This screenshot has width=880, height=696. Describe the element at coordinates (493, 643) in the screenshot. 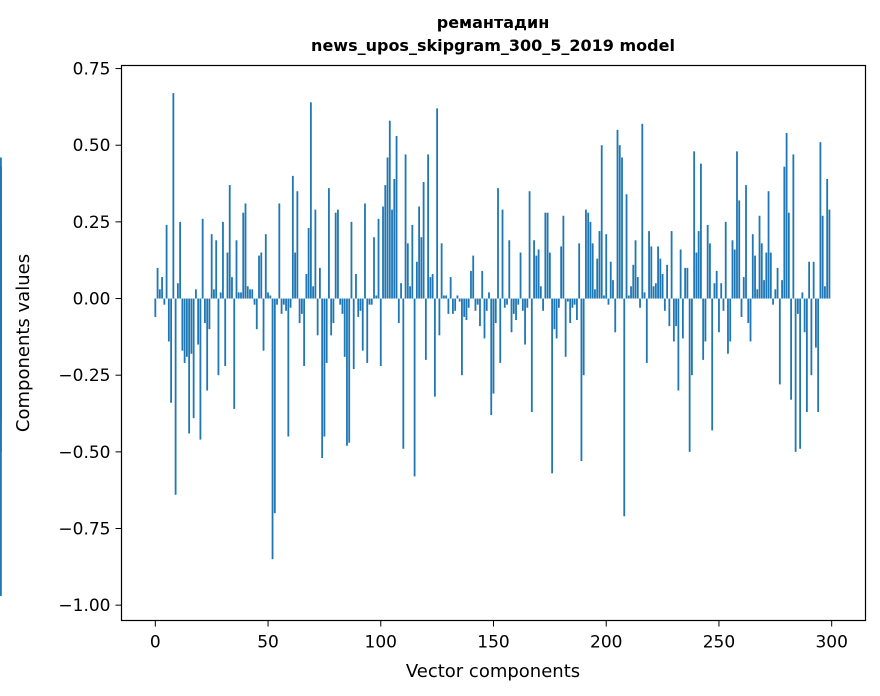

I see `x-tick-label: 150` at that location.